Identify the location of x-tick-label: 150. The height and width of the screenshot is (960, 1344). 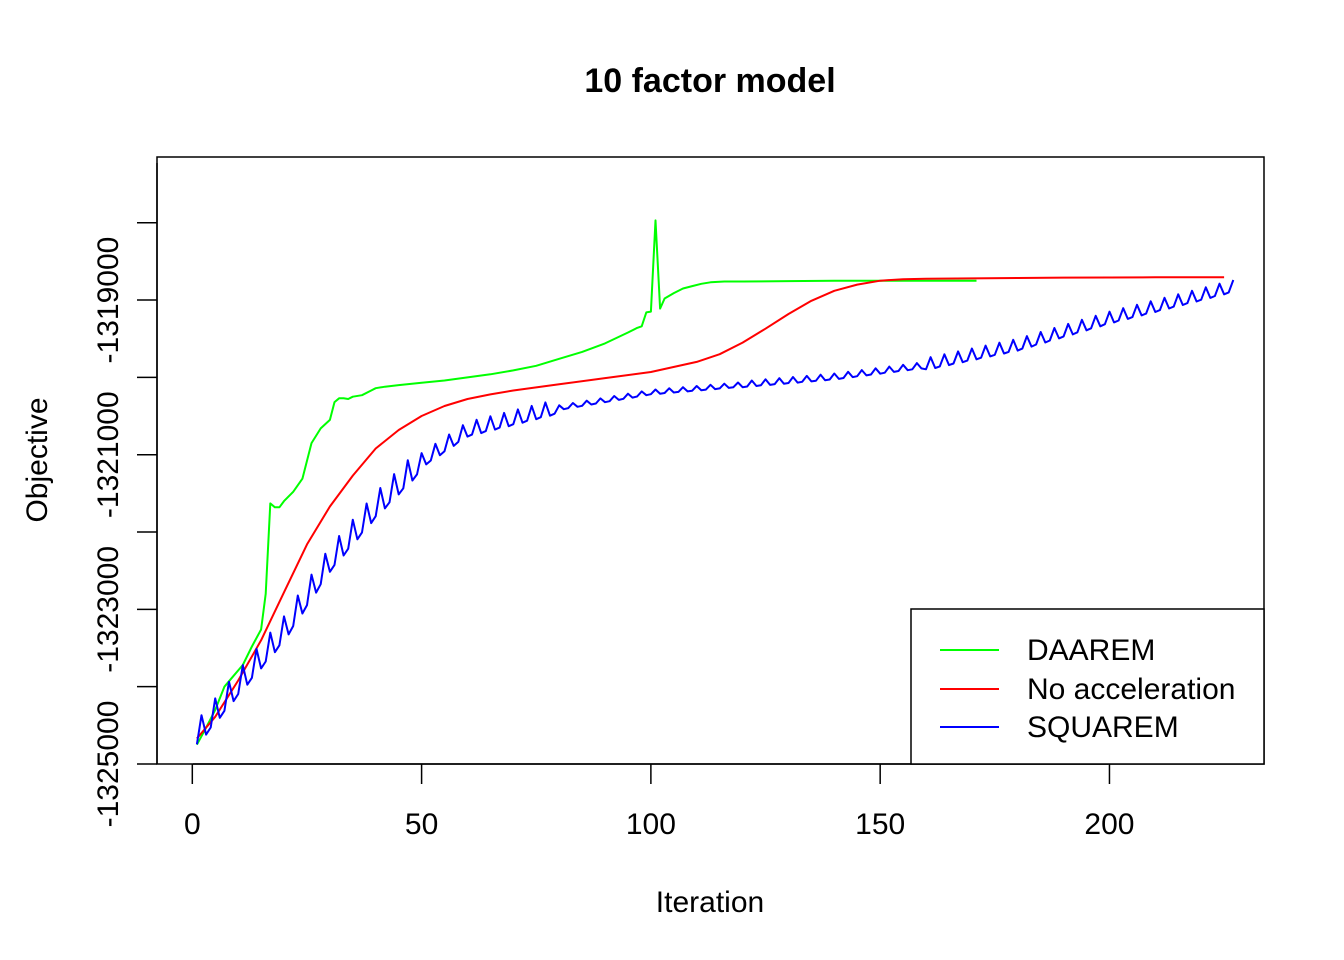
(880, 824).